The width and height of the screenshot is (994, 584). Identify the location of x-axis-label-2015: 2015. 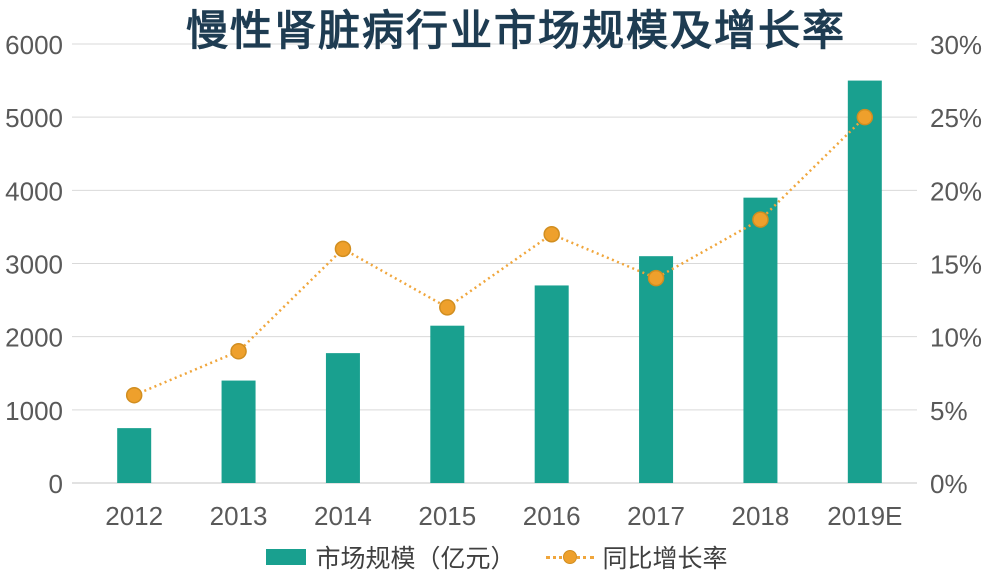
(447, 516).